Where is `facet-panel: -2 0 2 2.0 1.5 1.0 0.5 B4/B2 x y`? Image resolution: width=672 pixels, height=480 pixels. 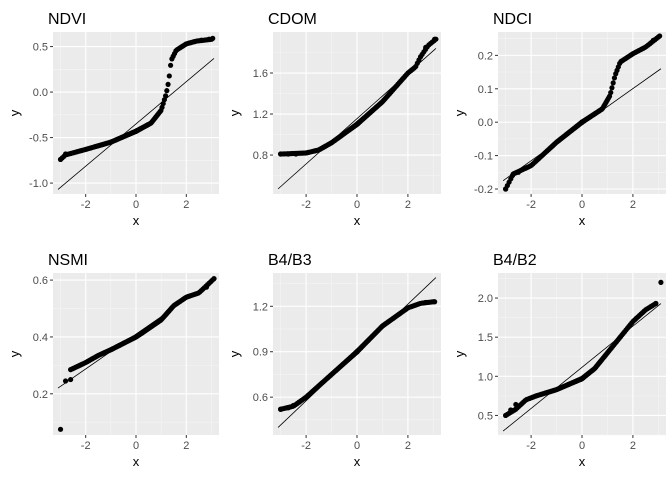
facet-panel: -2 0 2 2.0 1.5 1.0 0.5 B4/B2 x y is located at coordinates (559, 360).